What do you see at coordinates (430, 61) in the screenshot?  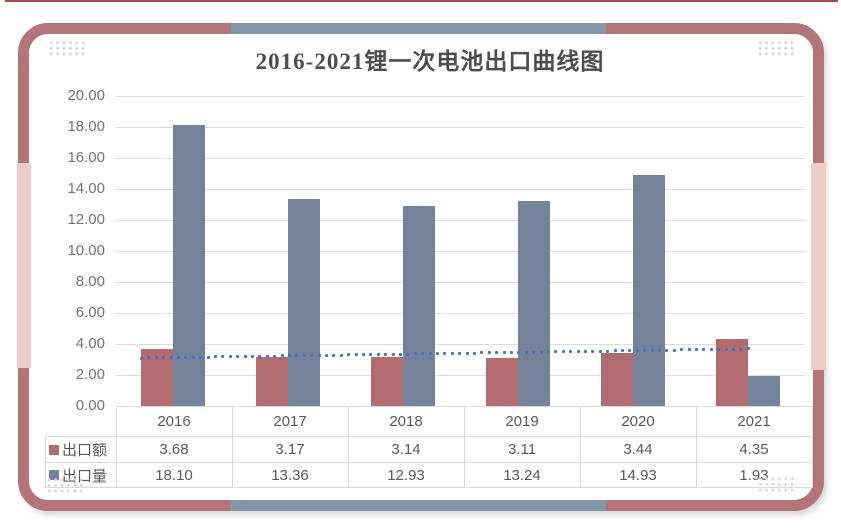 I see `chart-title: 2016-2021锂一次电池出口曲线图` at bounding box center [430, 61].